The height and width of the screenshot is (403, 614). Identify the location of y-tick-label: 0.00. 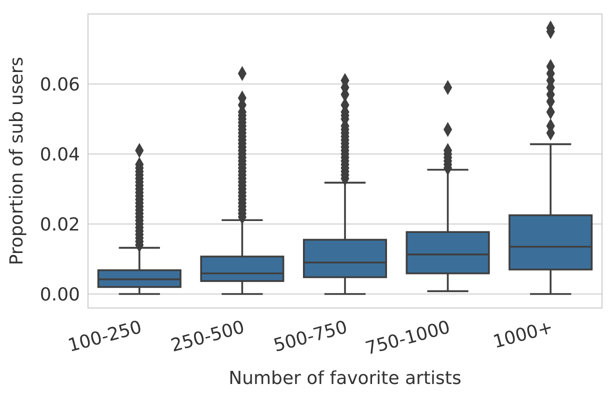
(60, 295).